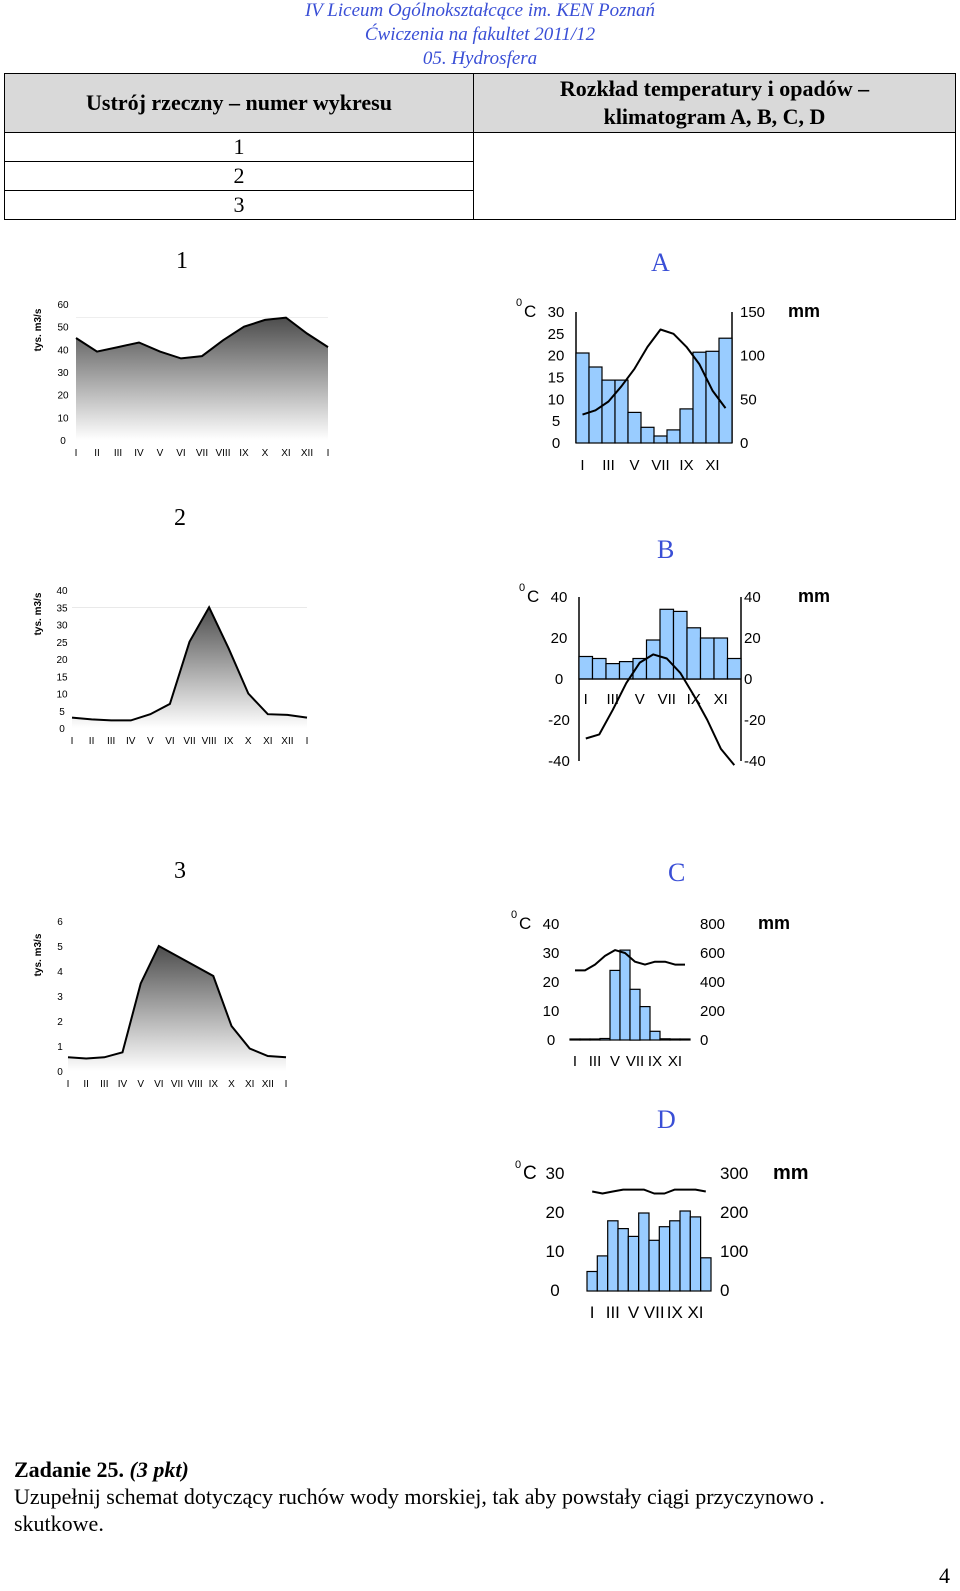 The width and height of the screenshot is (960, 1591). What do you see at coordinates (556, 421) in the screenshot?
I see `climatogram-A-temp-tick: 5` at bounding box center [556, 421].